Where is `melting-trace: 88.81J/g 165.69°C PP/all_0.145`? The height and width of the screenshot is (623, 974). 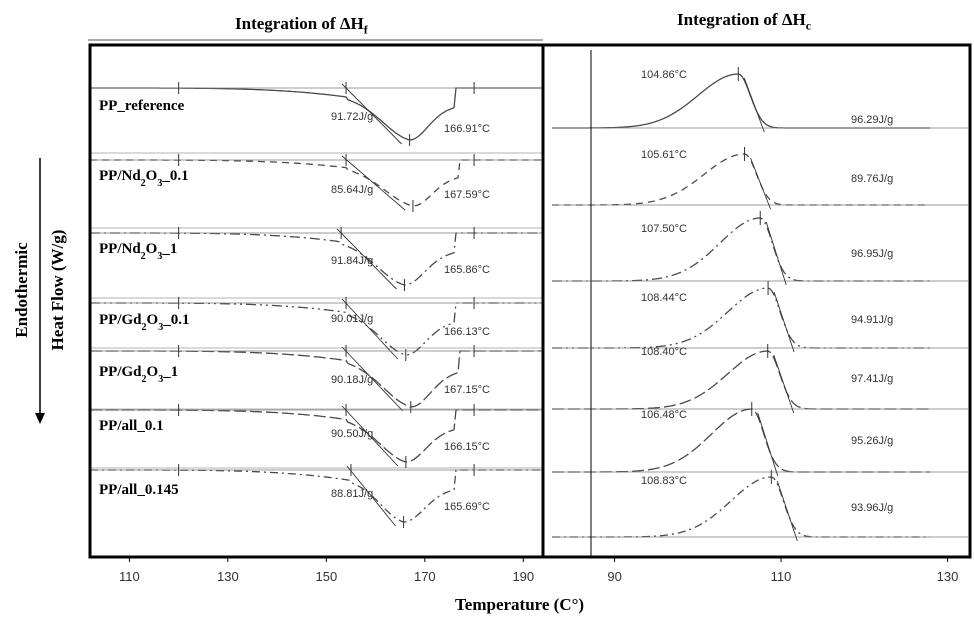 melting-trace: 88.81J/g 165.69°C PP/all_0.145 is located at coordinates (316, 496).